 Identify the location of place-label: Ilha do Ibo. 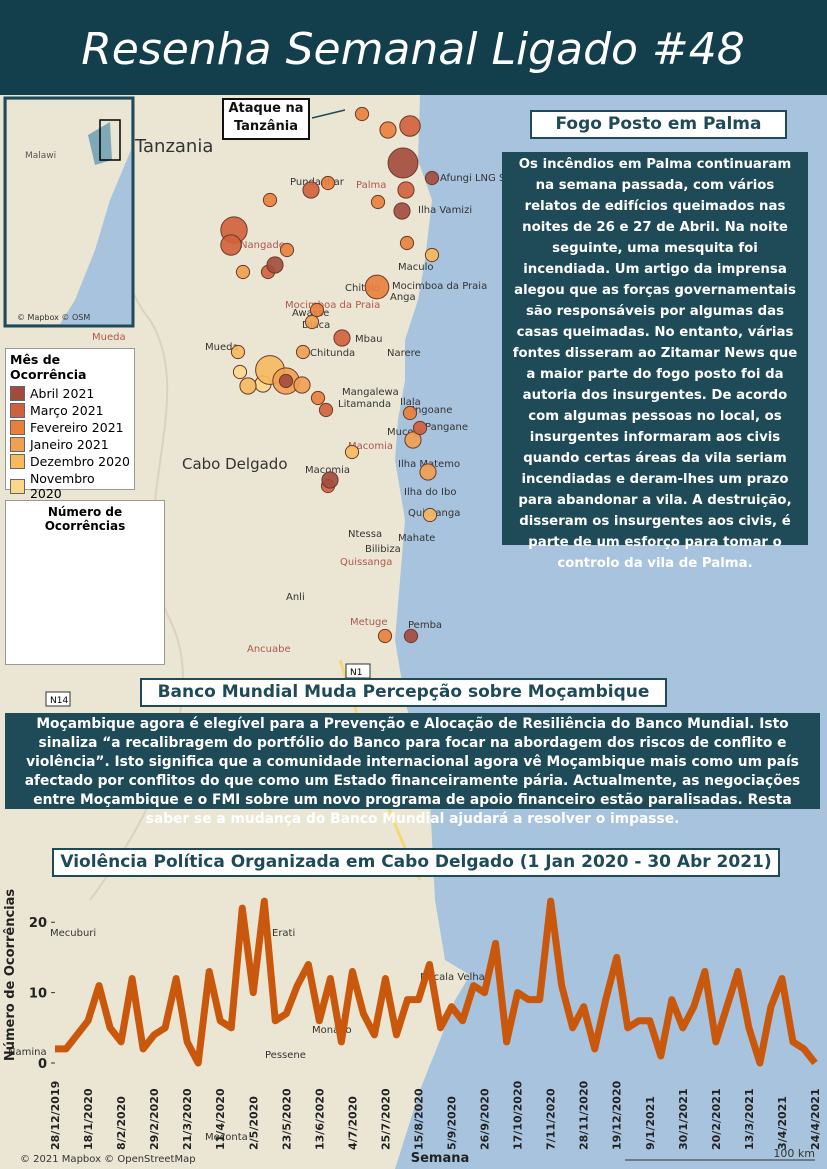
(430, 492).